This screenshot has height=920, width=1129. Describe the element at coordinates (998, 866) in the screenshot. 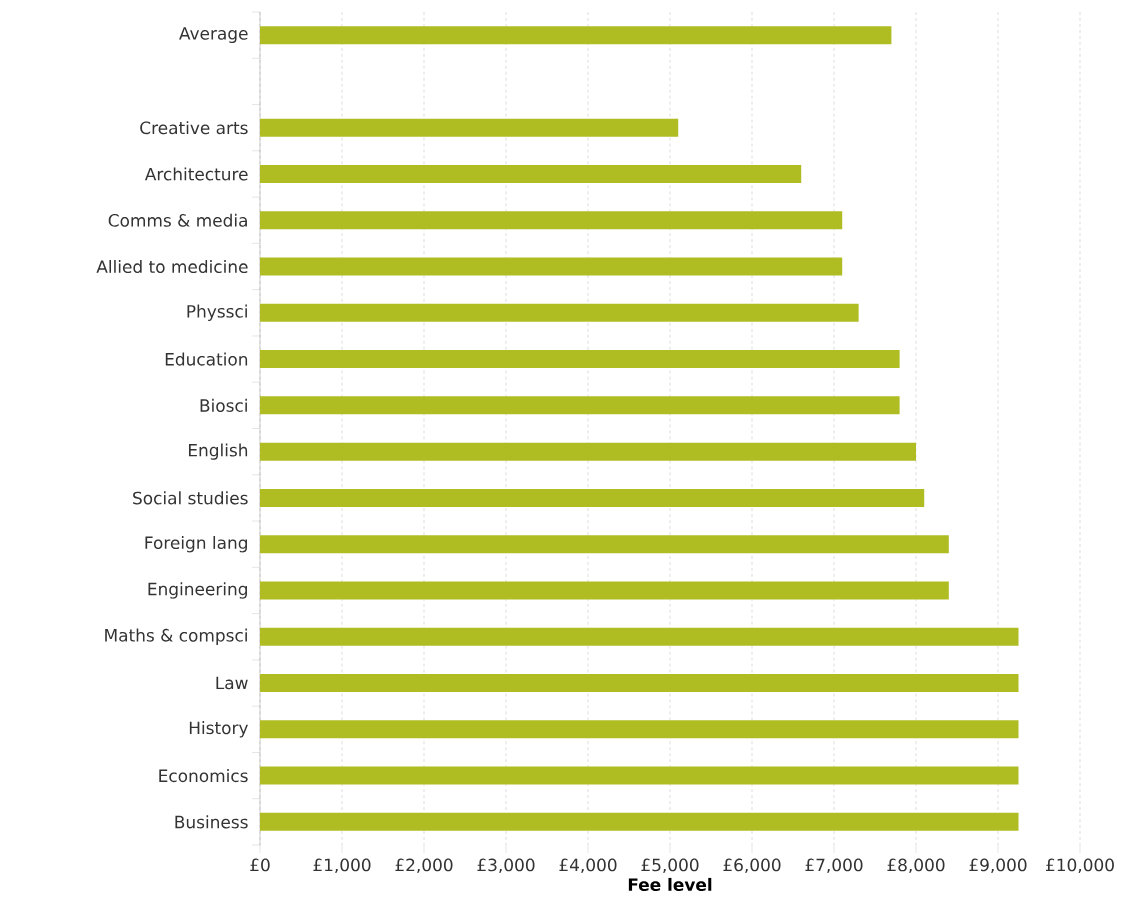

I see `x-tick-label: £9,000` at that location.